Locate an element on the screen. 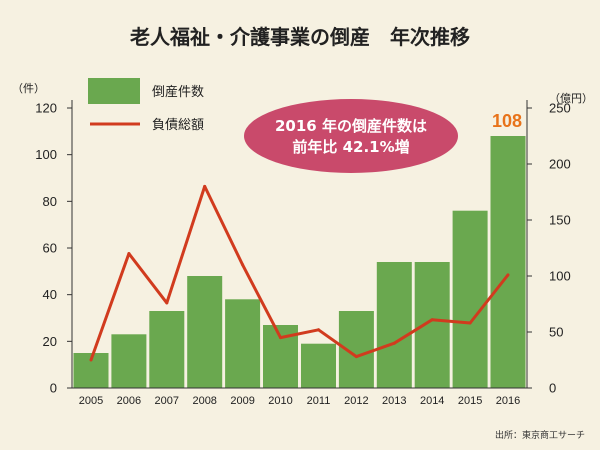 The height and width of the screenshot is (450, 600). left-tick-label: 120 is located at coordinates (46, 108).